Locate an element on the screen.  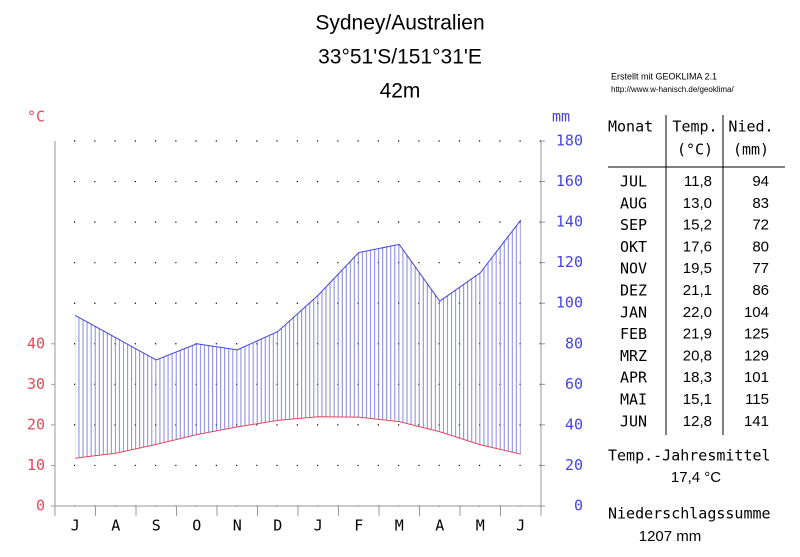
precip-sum-label: Niederschlagssumme is located at coordinates (689, 514).